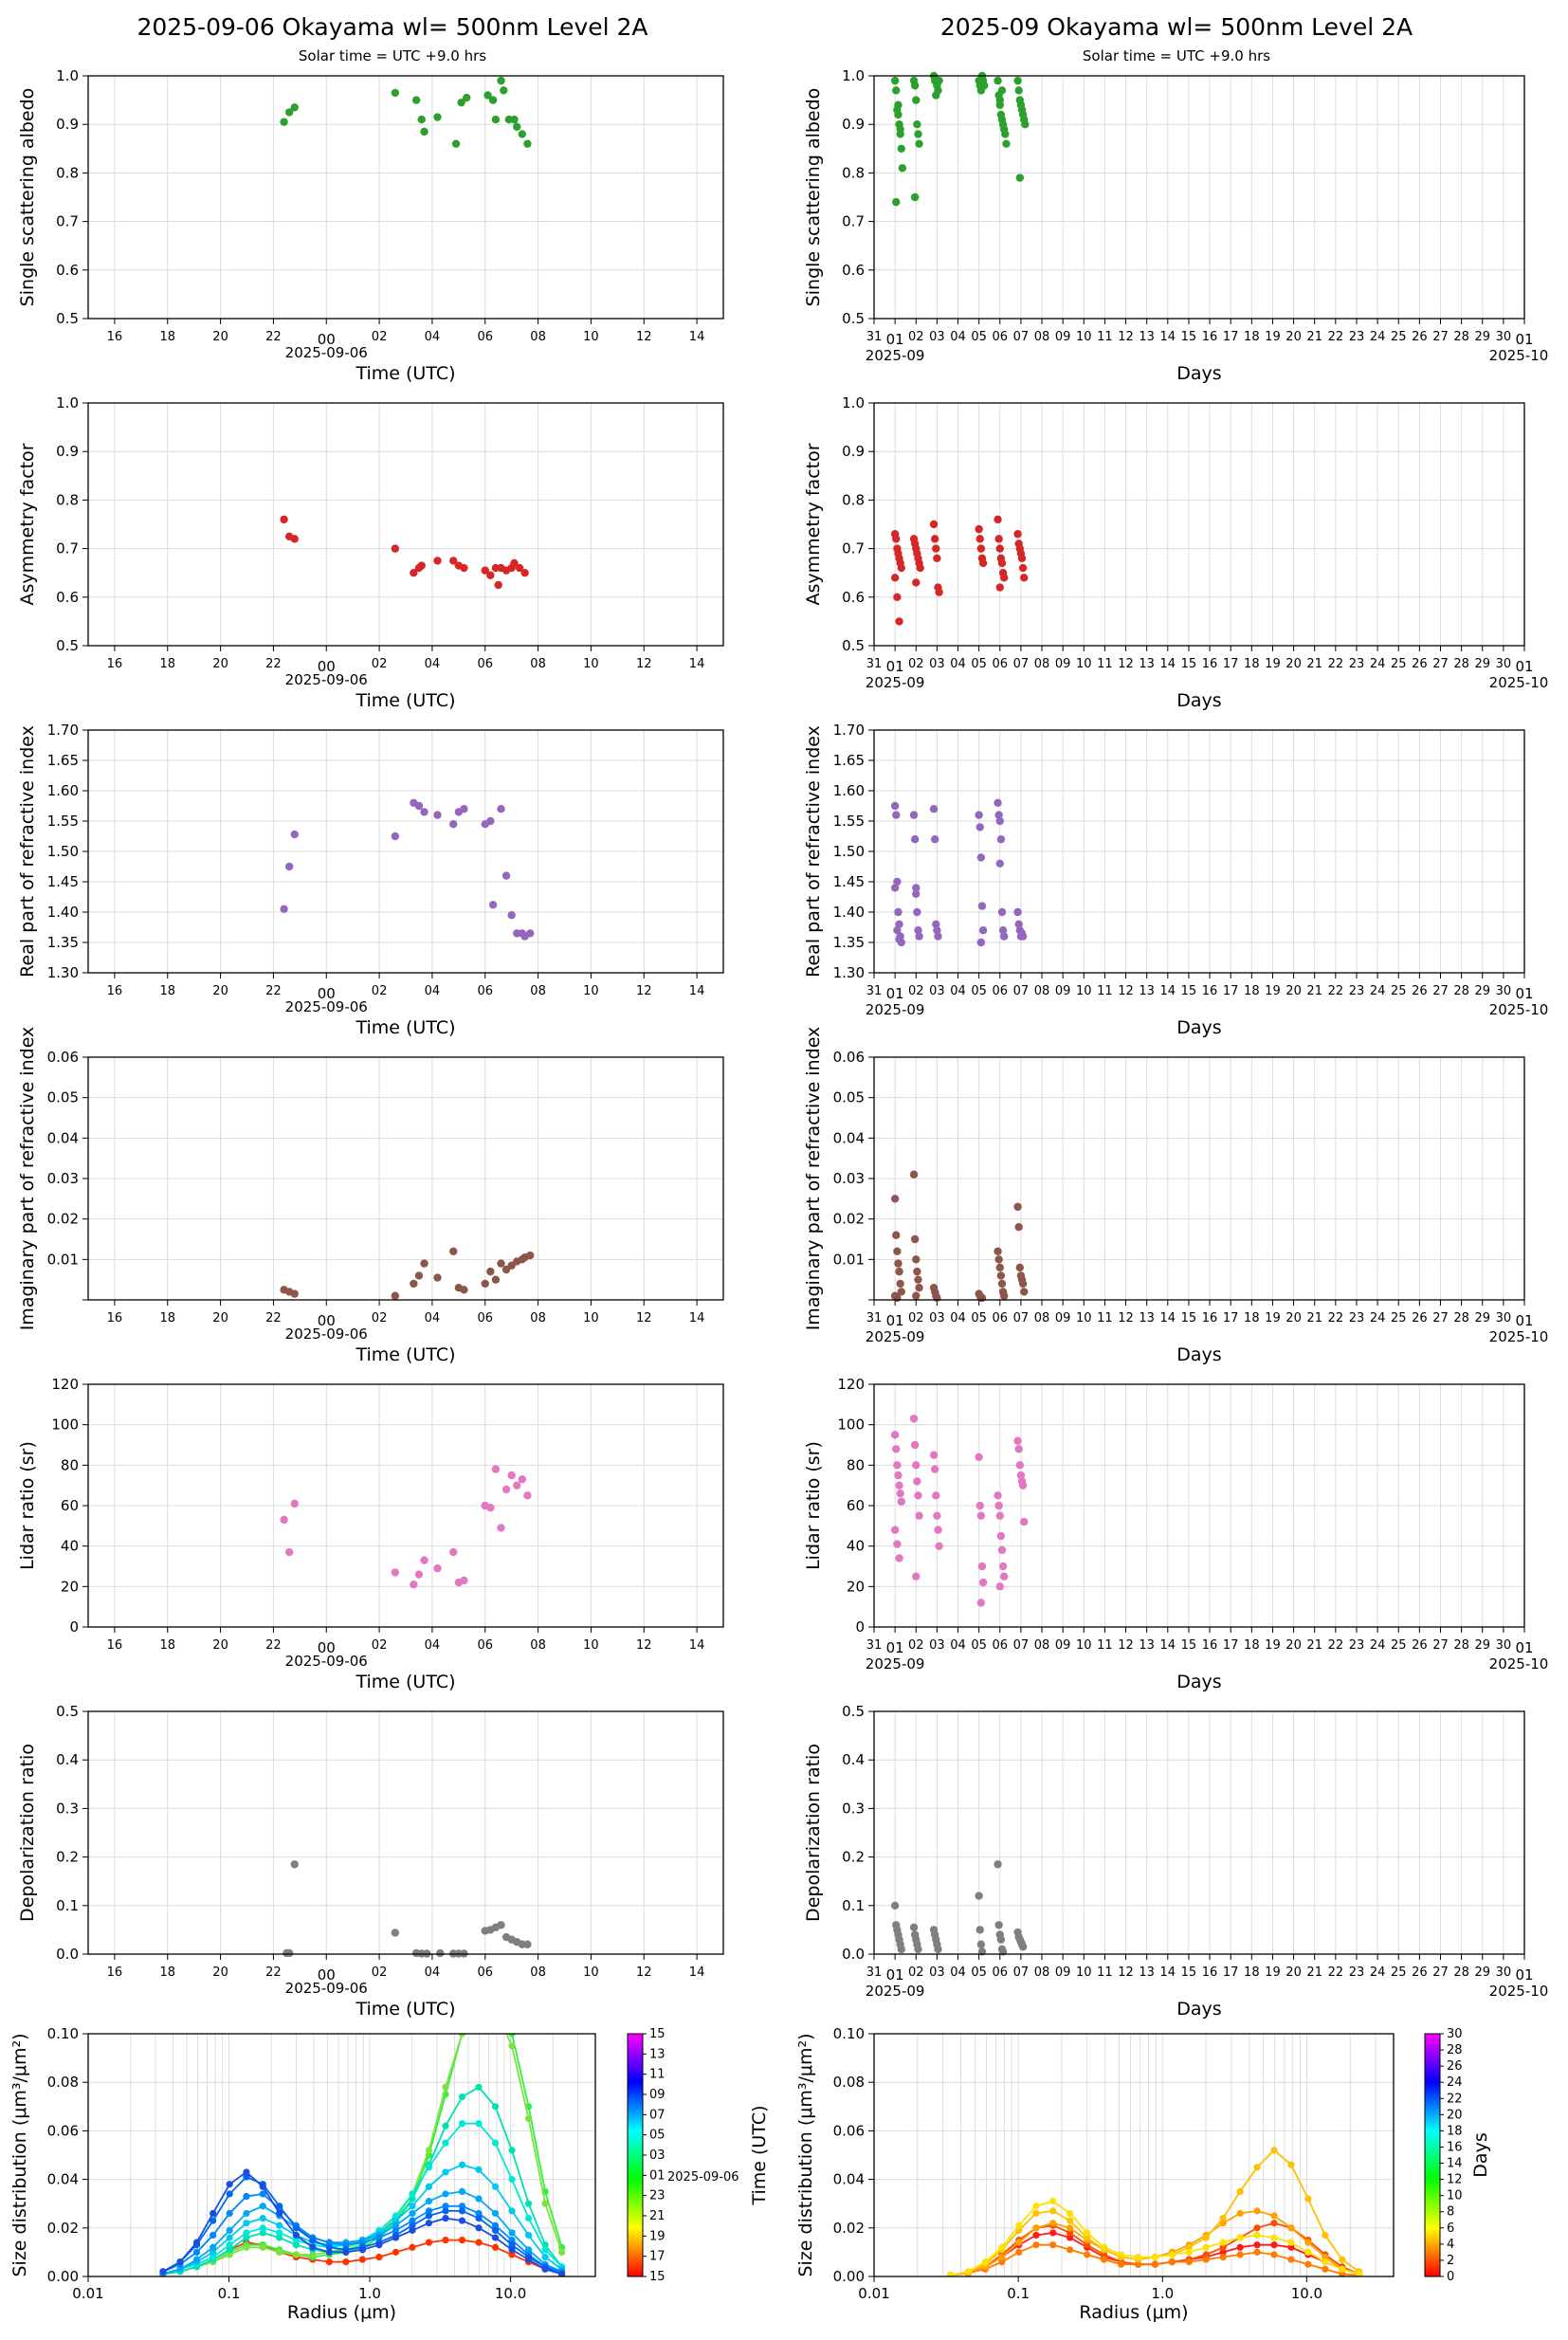 The height and width of the screenshot is (2340, 1568). What do you see at coordinates (805, 2154) in the screenshot?
I see `y-axis-label: Size distribution (μm³/μm²)` at bounding box center [805, 2154].